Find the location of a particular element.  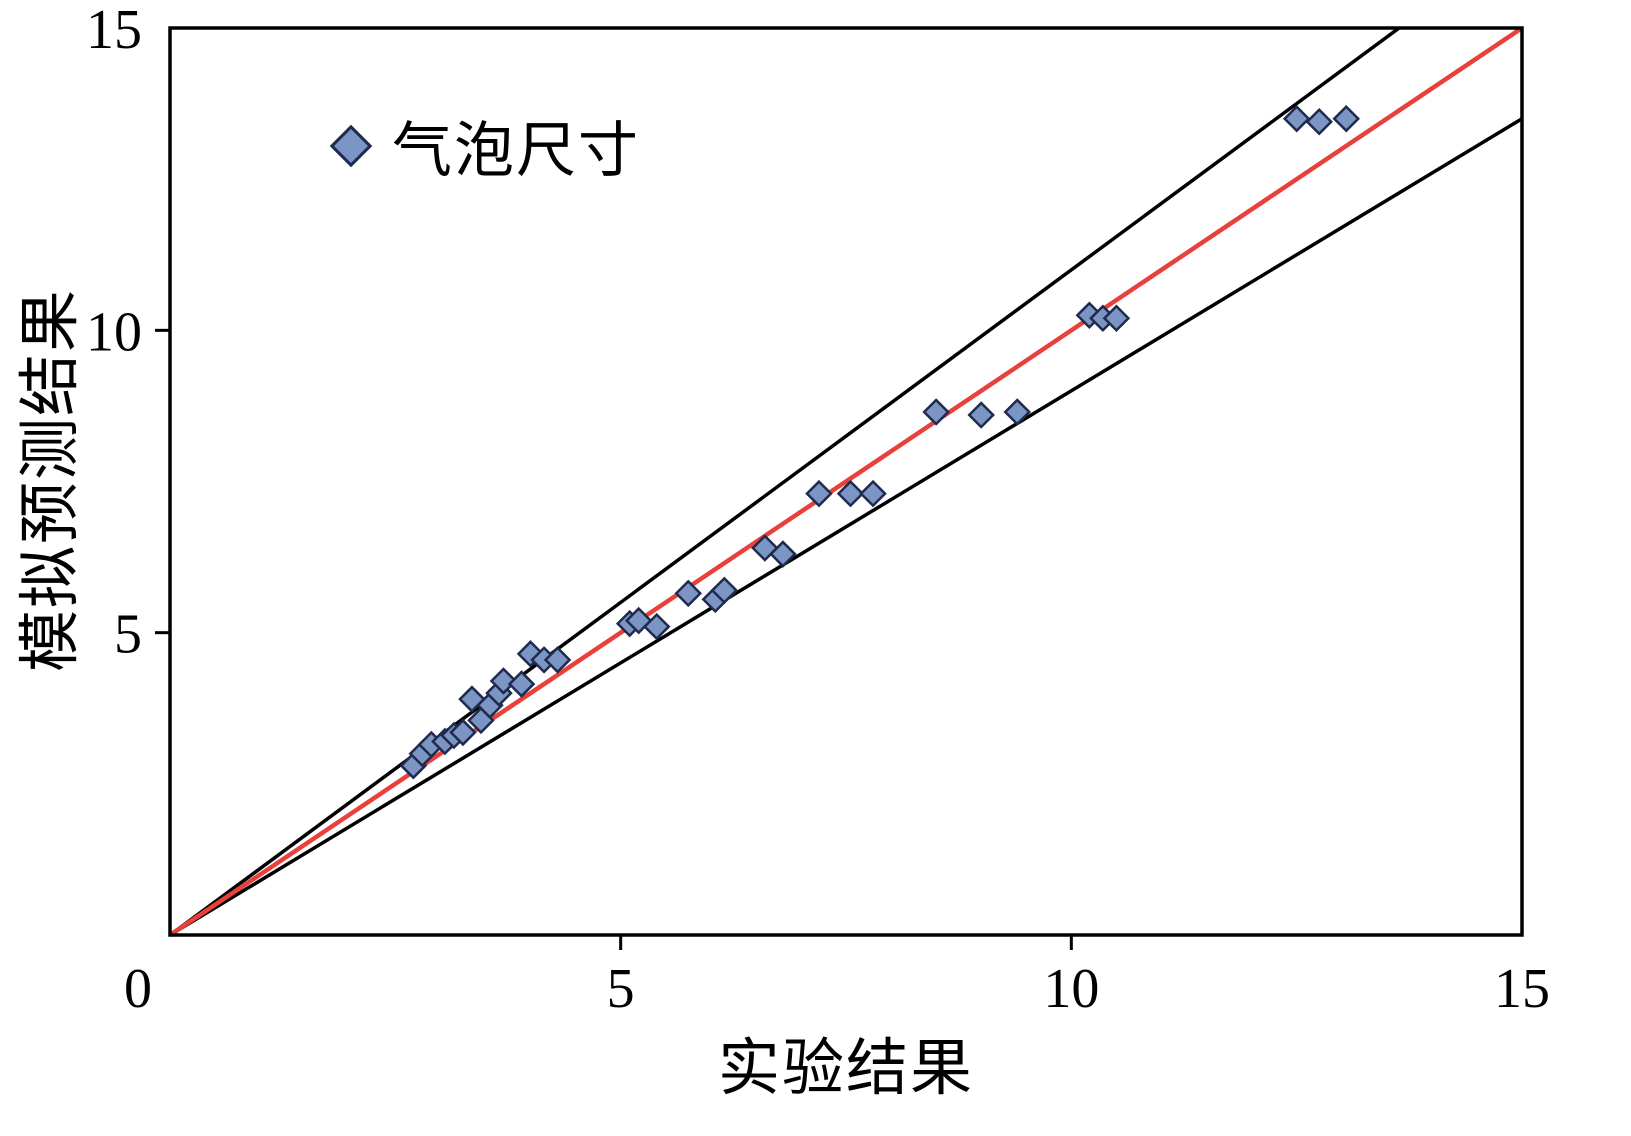

legend-label: 气泡尺寸 is located at coordinates (516, 151).